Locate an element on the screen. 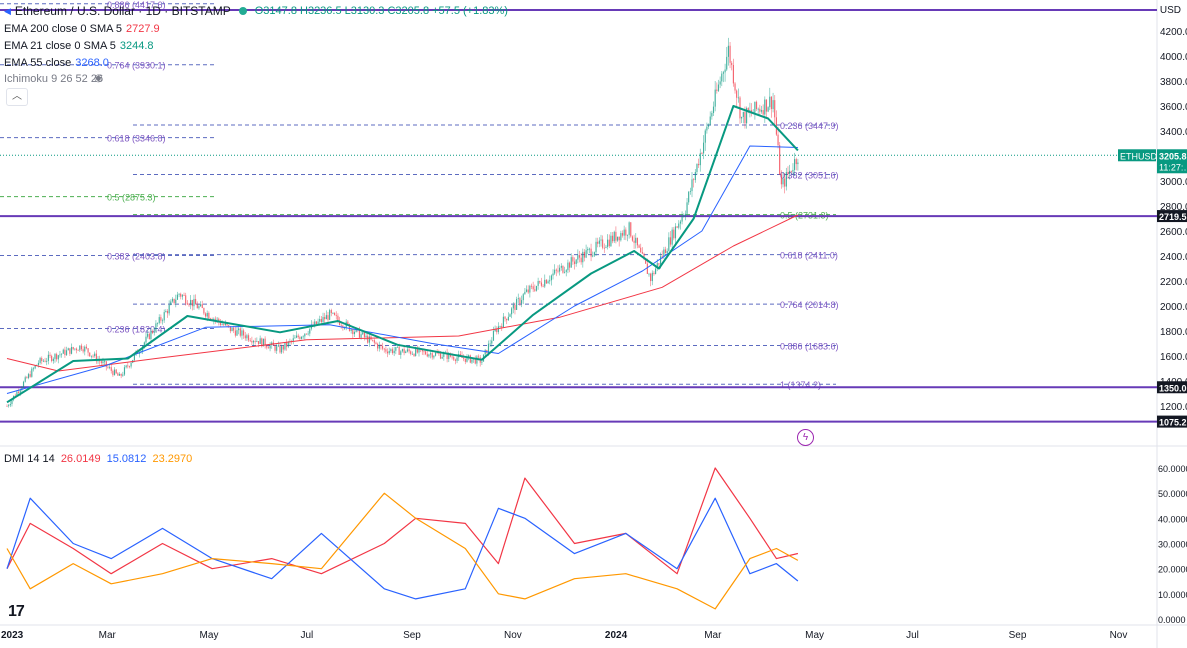 The height and width of the screenshot is (648, 1187). legend-ema55: EMA 55 close 3268.0 is located at coordinates (56, 63).